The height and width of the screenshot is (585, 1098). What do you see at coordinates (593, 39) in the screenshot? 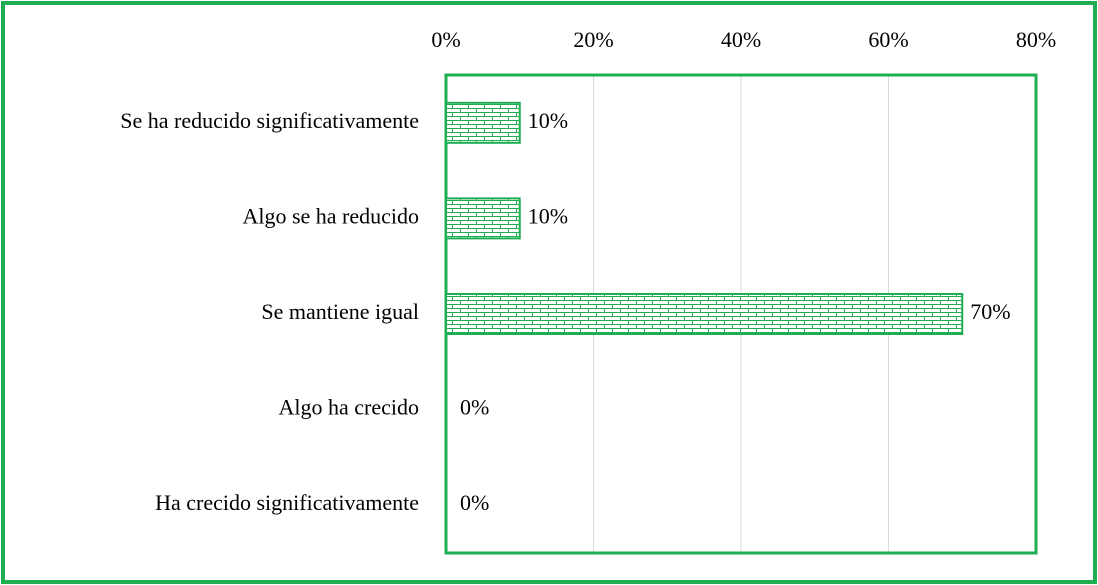
I see `x-tick-label: 20%` at bounding box center [593, 39].